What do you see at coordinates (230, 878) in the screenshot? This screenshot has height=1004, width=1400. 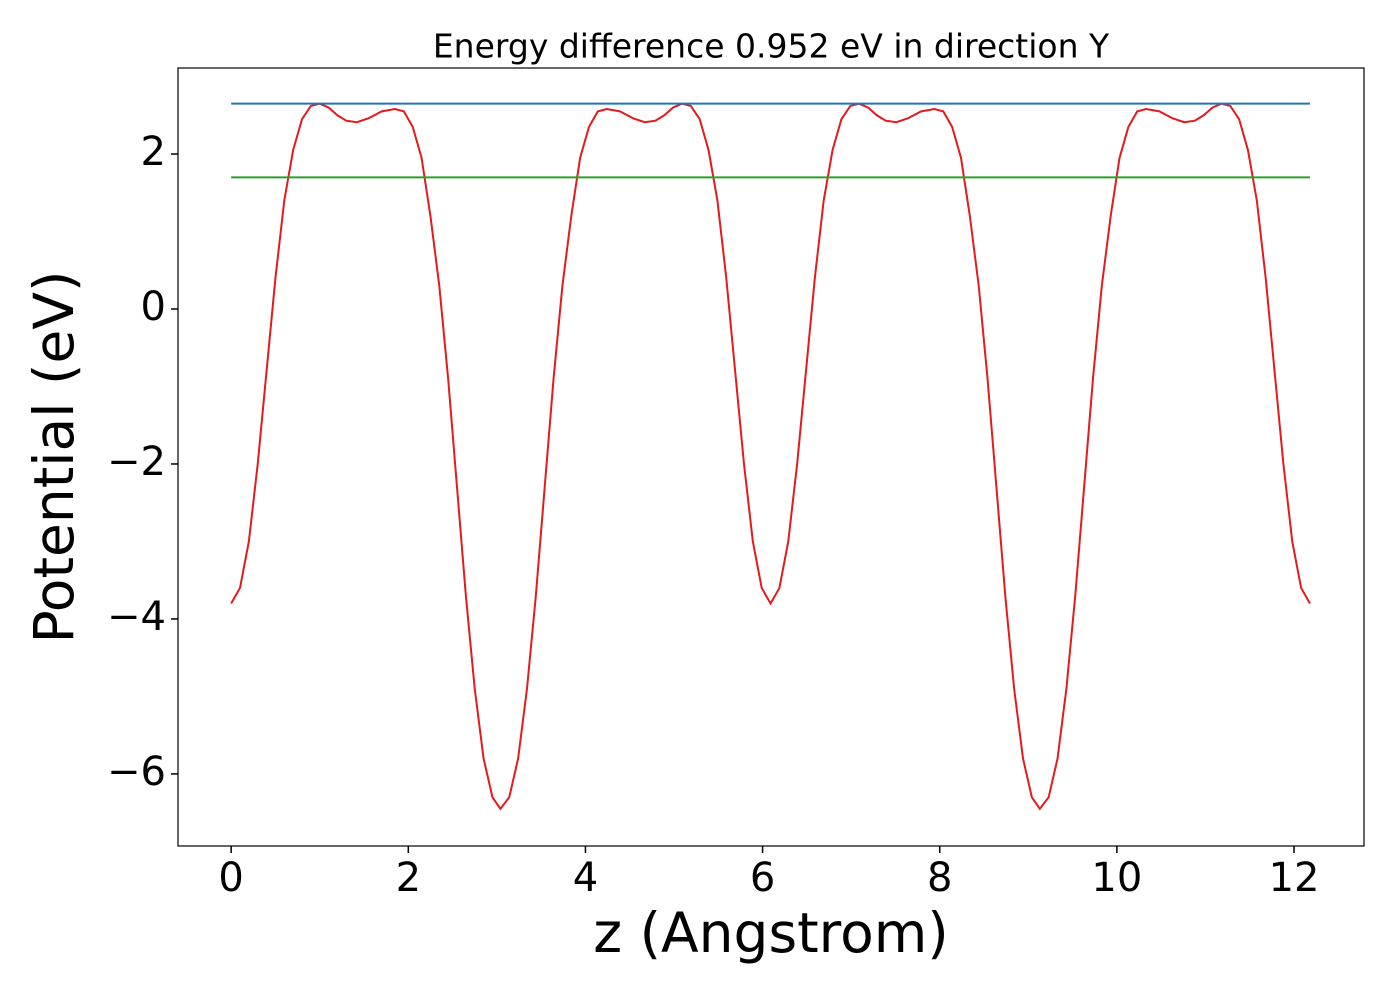 I see `x-tick-label: 0` at bounding box center [230, 878].